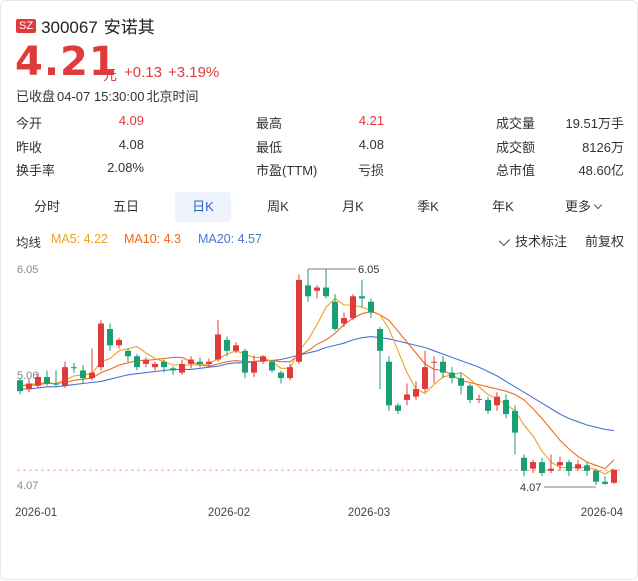 The width and height of the screenshot is (638, 581). Describe the element at coordinates (203, 207) in the screenshot. I see `tab-daily-k: 日K` at that location.